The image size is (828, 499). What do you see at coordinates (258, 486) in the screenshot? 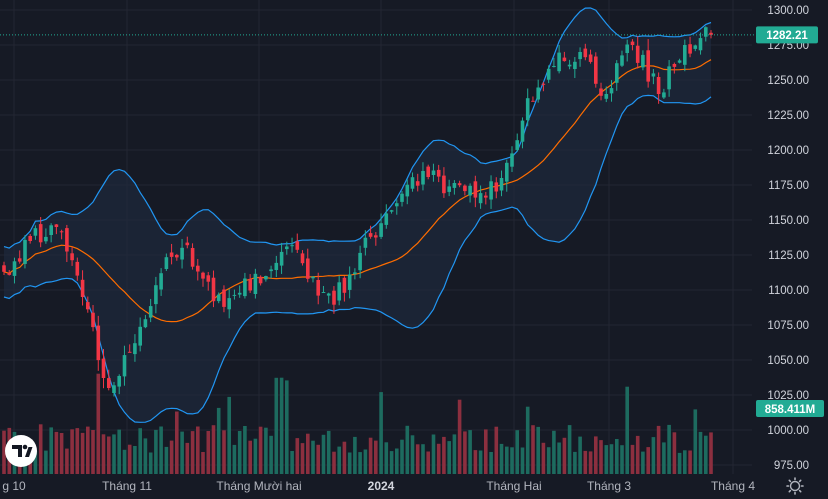
I see `time-tick-label: Tháng Mười hai` at bounding box center [258, 486].